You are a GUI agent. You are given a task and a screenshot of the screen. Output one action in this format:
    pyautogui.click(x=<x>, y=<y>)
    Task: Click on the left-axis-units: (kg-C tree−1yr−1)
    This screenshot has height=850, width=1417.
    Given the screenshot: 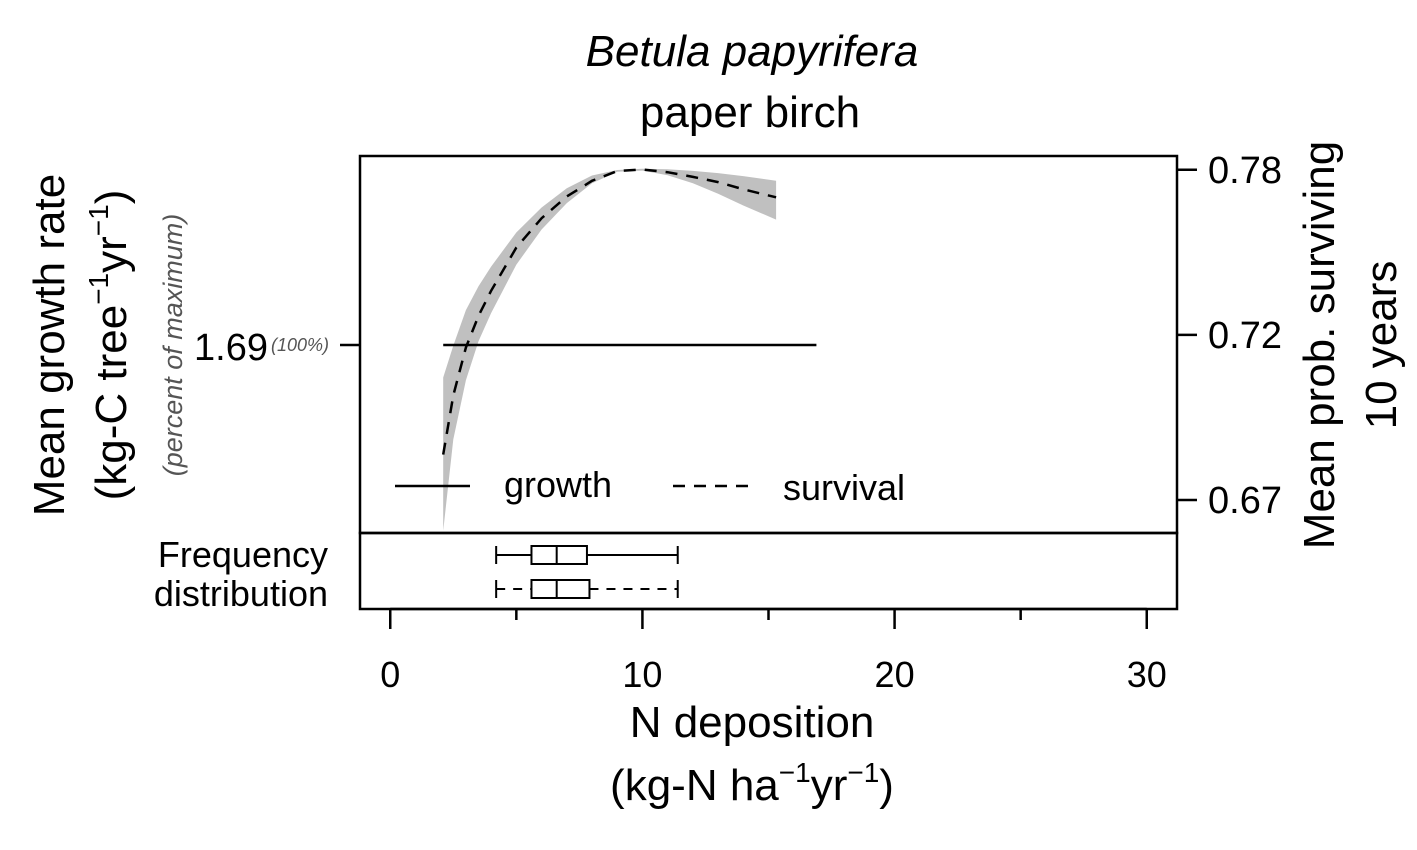 What is the action you would take?
    pyautogui.click(x=109, y=345)
    